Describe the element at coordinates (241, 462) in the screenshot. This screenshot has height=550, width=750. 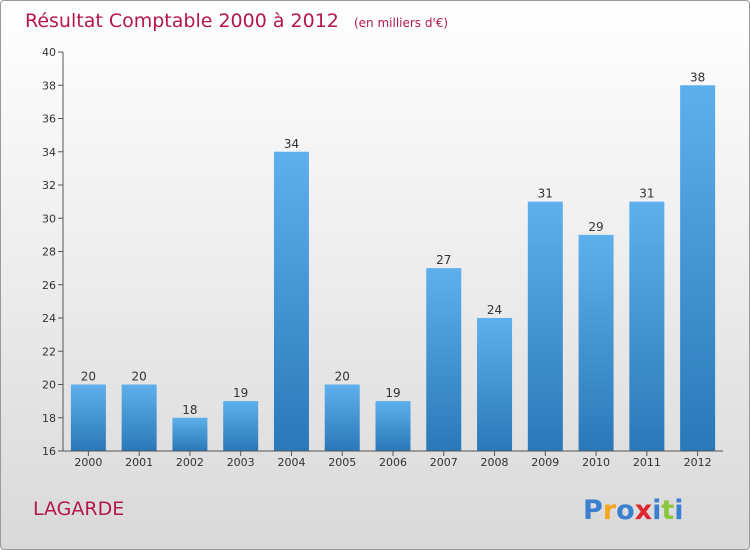
I see `x-tick-label: 2003` at that location.